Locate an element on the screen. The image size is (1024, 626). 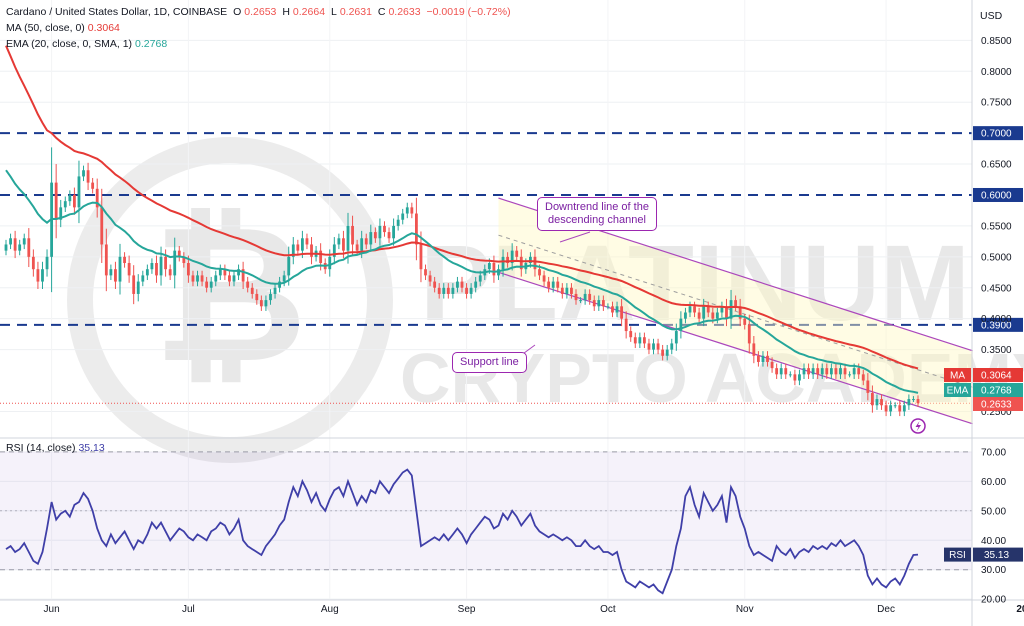
support-callout: Support line is located at coordinates (489, 362).